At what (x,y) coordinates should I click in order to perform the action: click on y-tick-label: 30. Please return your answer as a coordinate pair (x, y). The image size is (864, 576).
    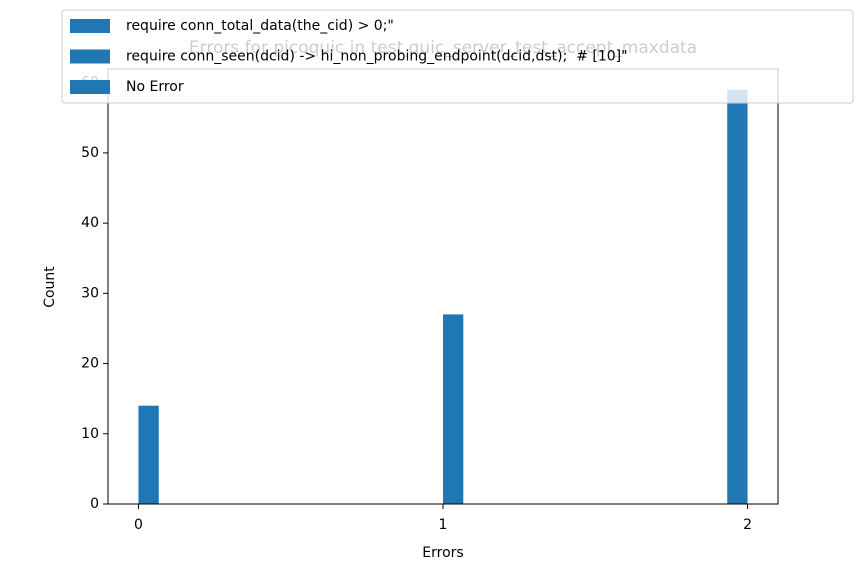
    Looking at the image, I should click on (90, 293).